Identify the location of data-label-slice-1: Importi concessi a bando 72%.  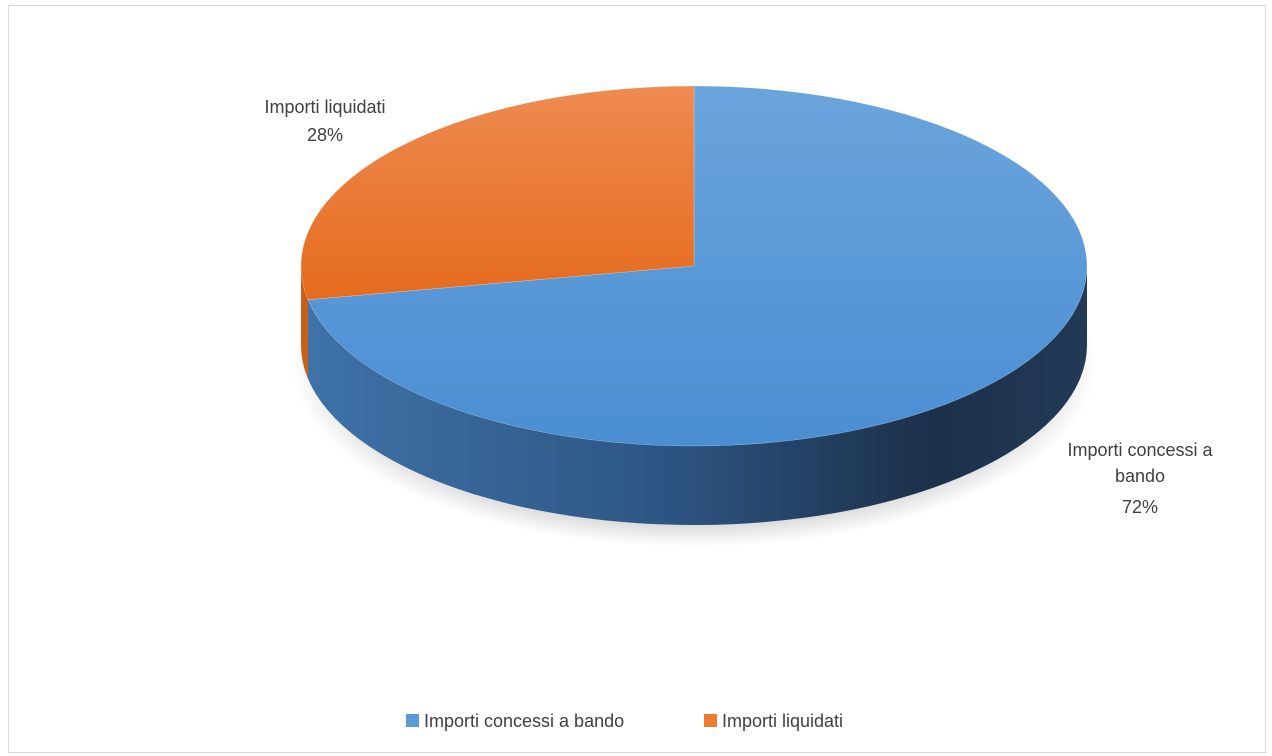
(1140, 478).